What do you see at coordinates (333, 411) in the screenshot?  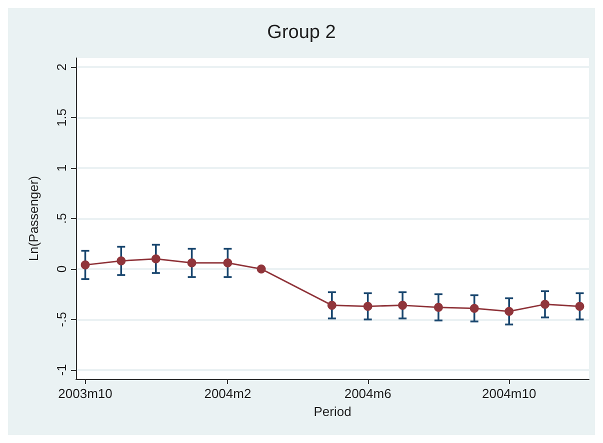 I see `x-axis-title: Period` at bounding box center [333, 411].